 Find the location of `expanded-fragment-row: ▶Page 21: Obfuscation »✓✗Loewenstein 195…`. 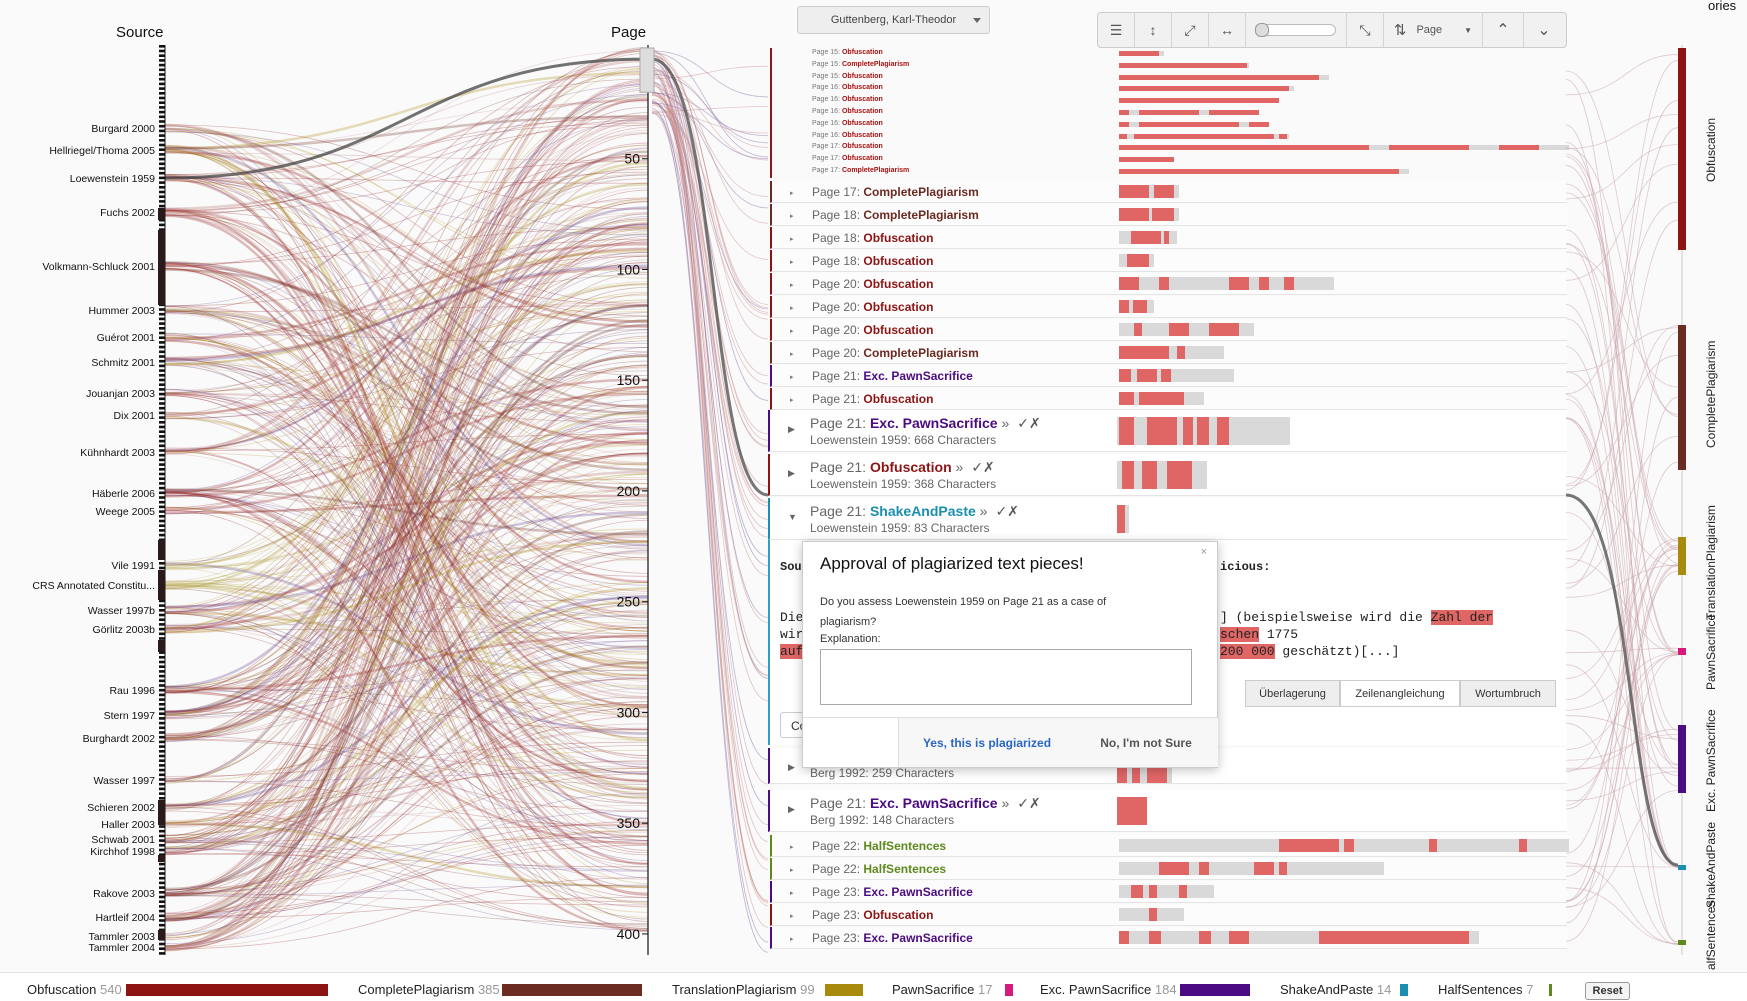

expanded-fragment-row: ▶Page 21: Obfuscation »✓✗Loewenstein 195… is located at coordinates (1167, 475).